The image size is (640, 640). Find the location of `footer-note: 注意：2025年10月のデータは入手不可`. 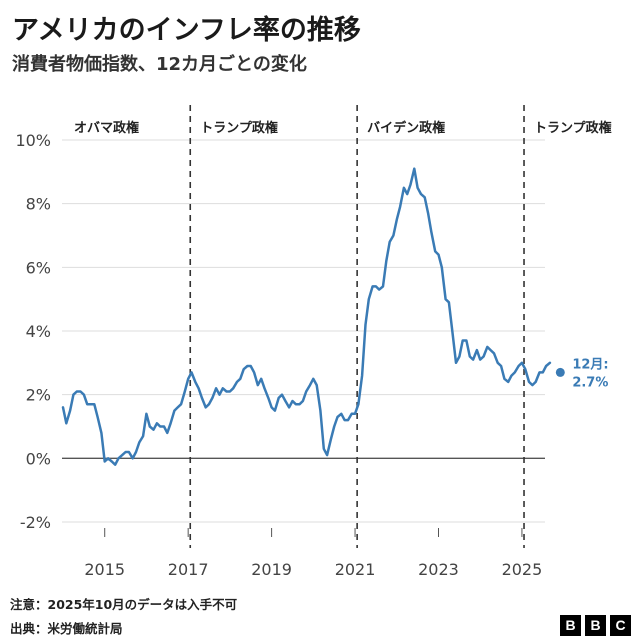

footer-note: 注意：2025年10月のデータは入手不可 is located at coordinates (124, 604).